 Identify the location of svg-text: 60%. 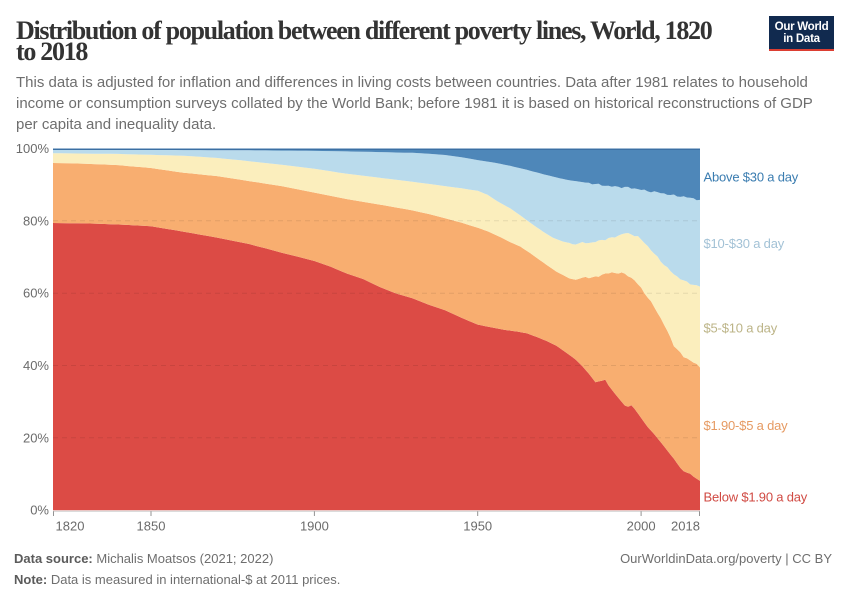
(36, 293).